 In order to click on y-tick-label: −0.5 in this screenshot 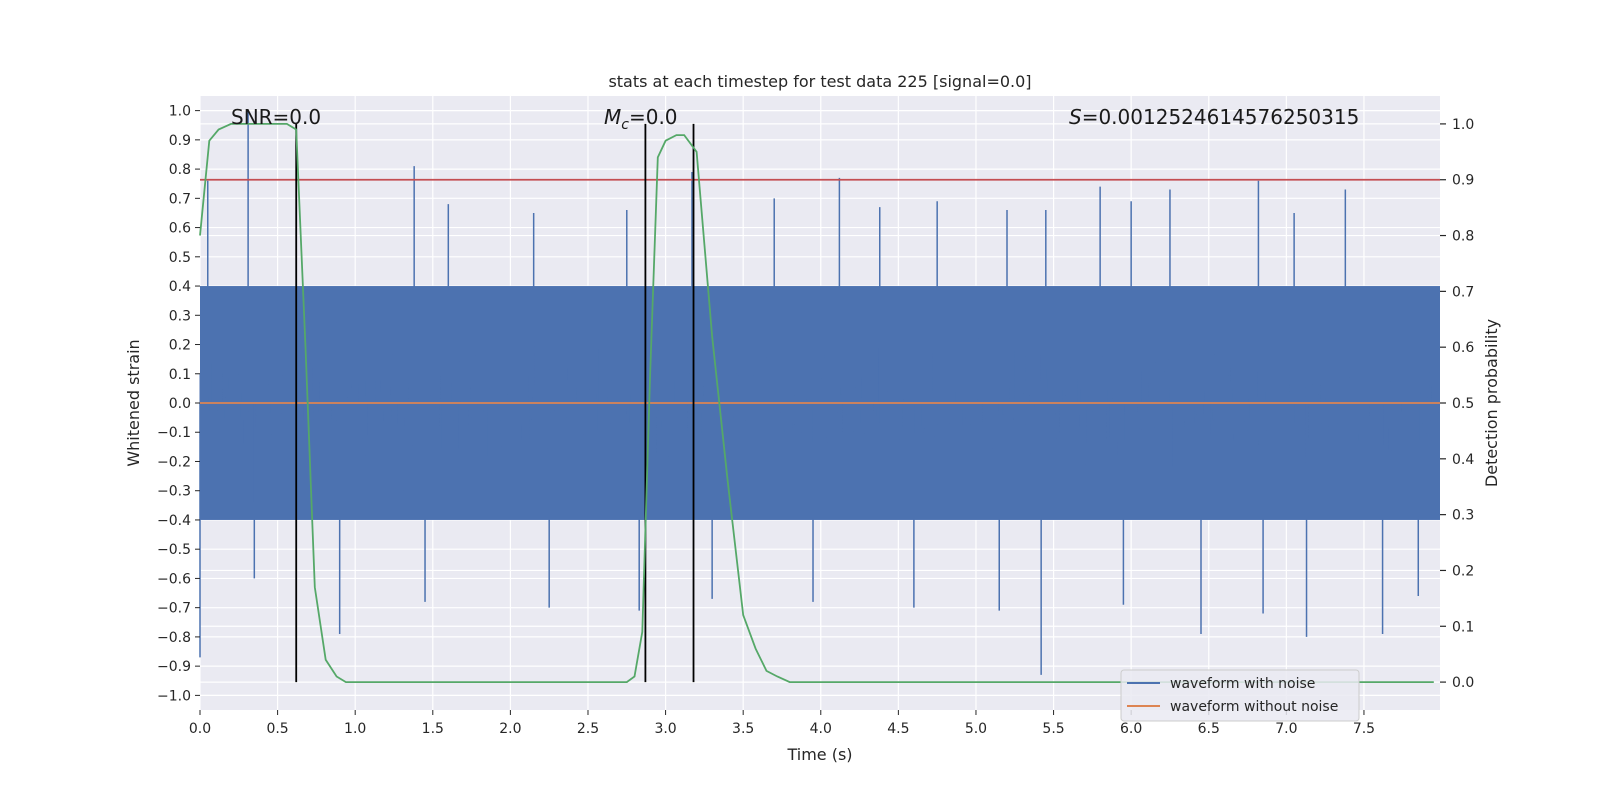, I will do `click(174, 550)`.